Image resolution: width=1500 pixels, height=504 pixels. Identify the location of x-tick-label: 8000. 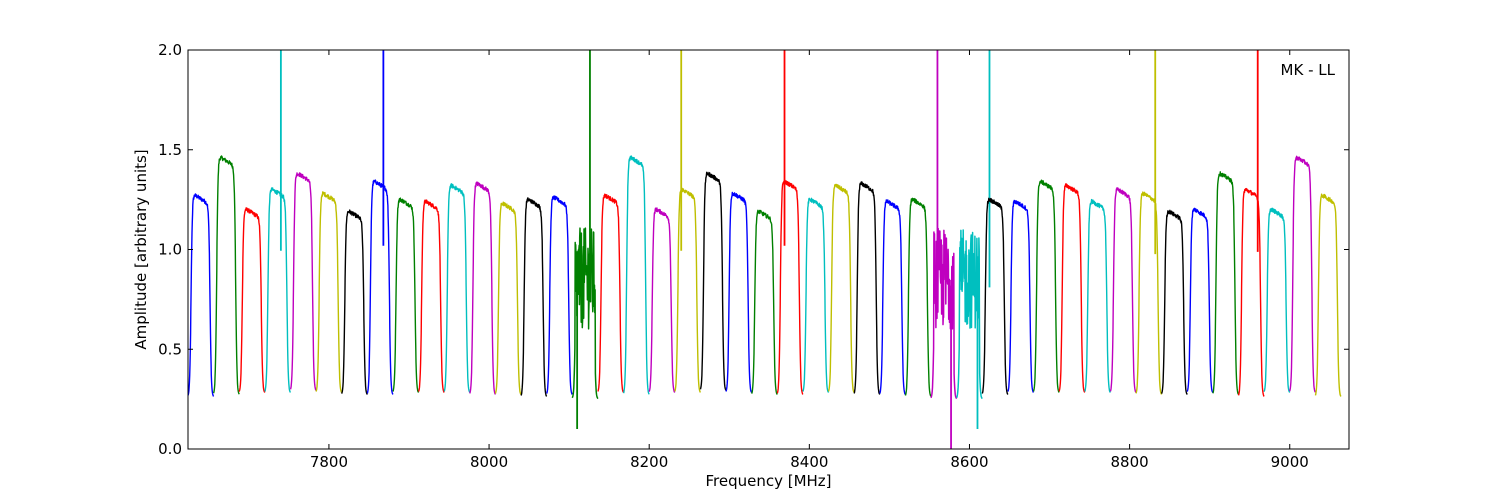
(489, 462).